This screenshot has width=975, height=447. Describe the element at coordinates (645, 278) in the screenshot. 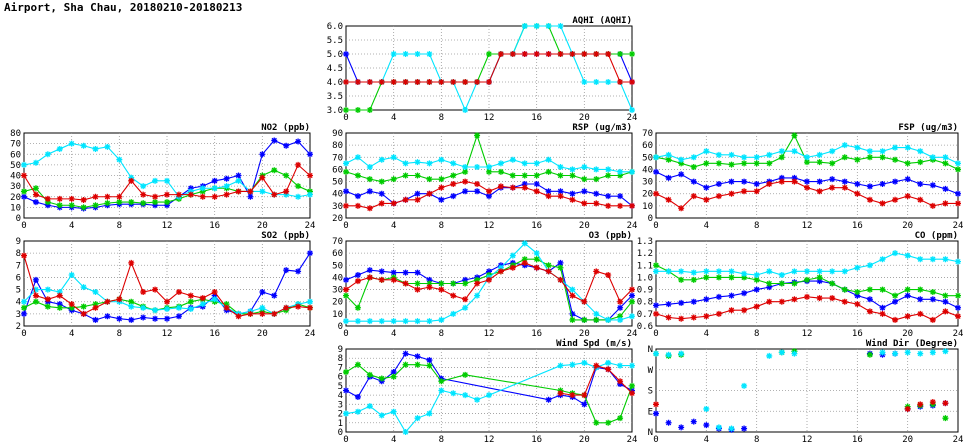

I see `y-tick-label: 1.0` at that location.